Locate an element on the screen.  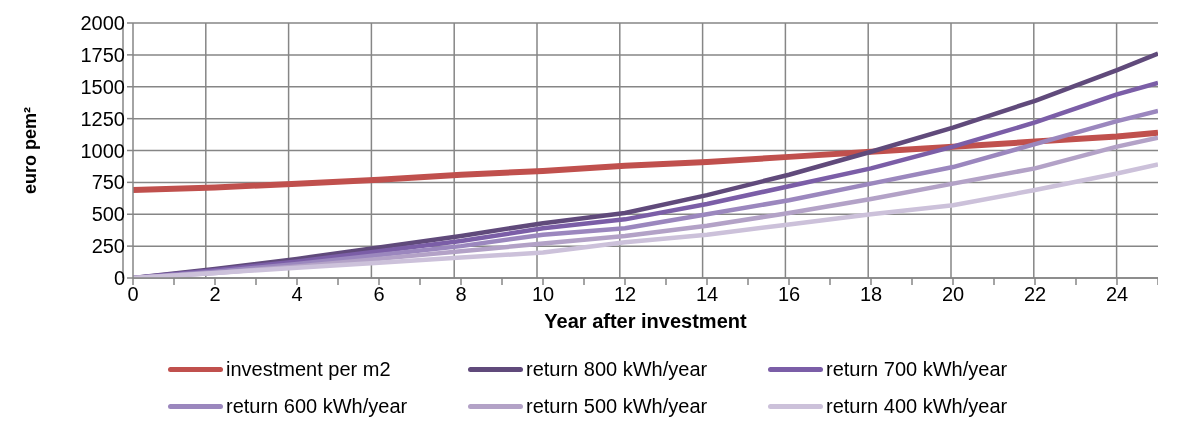
x-tick-label: 20 is located at coordinates (953, 294).